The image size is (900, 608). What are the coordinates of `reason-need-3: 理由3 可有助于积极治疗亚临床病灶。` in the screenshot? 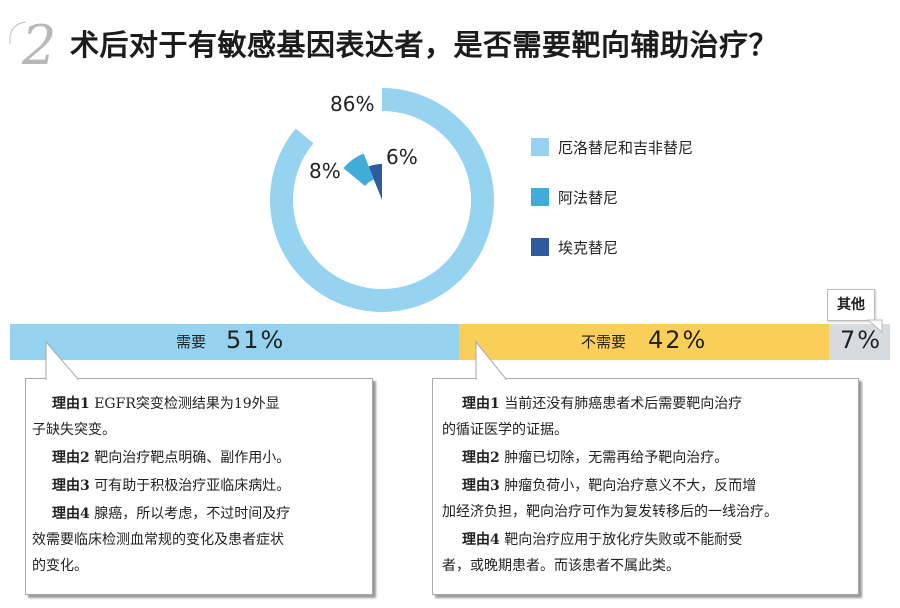 It's located at (207, 486).